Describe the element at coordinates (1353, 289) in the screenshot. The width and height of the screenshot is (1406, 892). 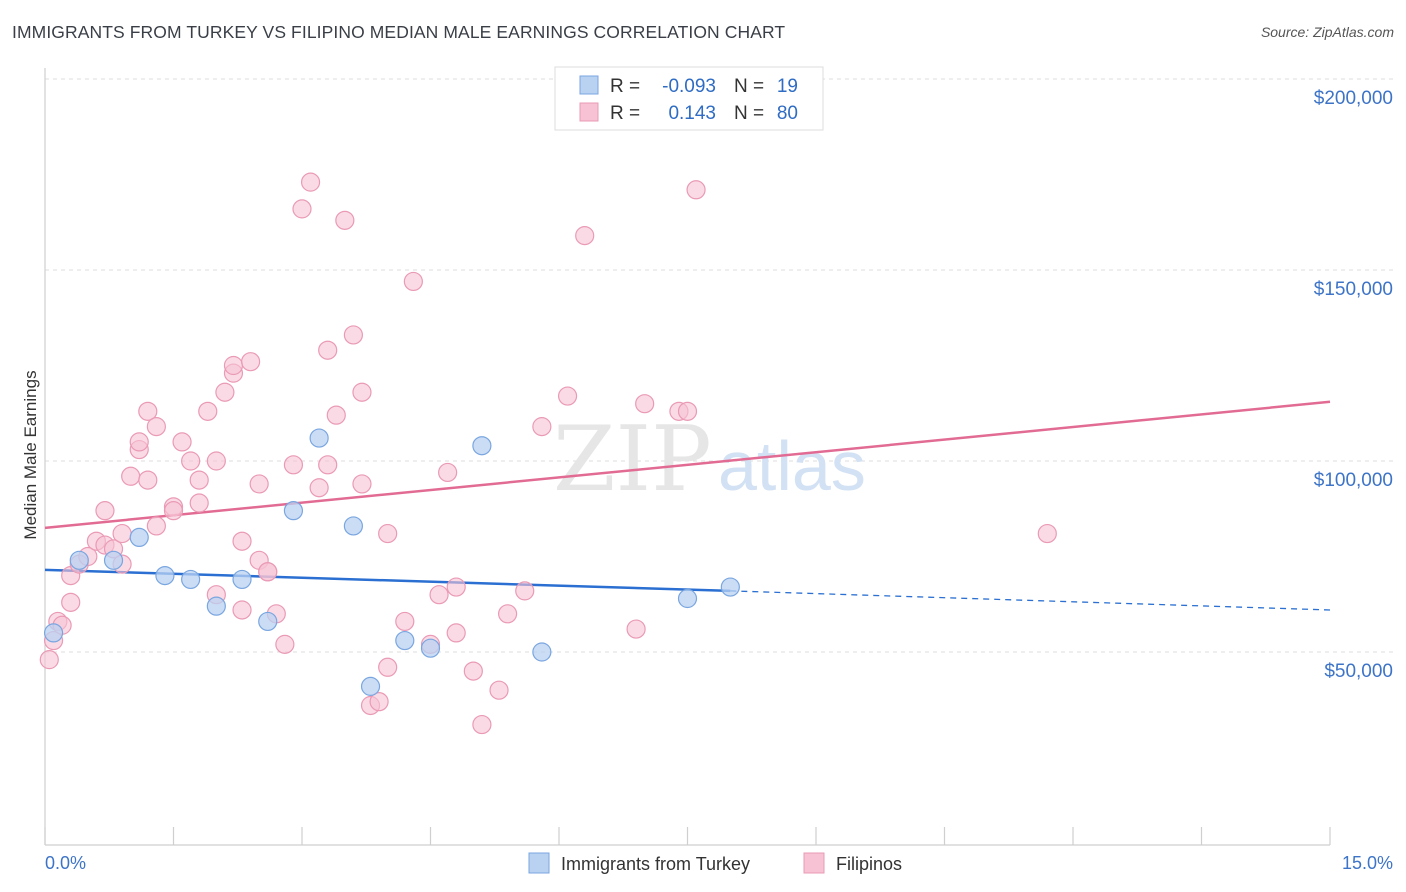
I see `y-tick-label-2: $150,000` at that location.